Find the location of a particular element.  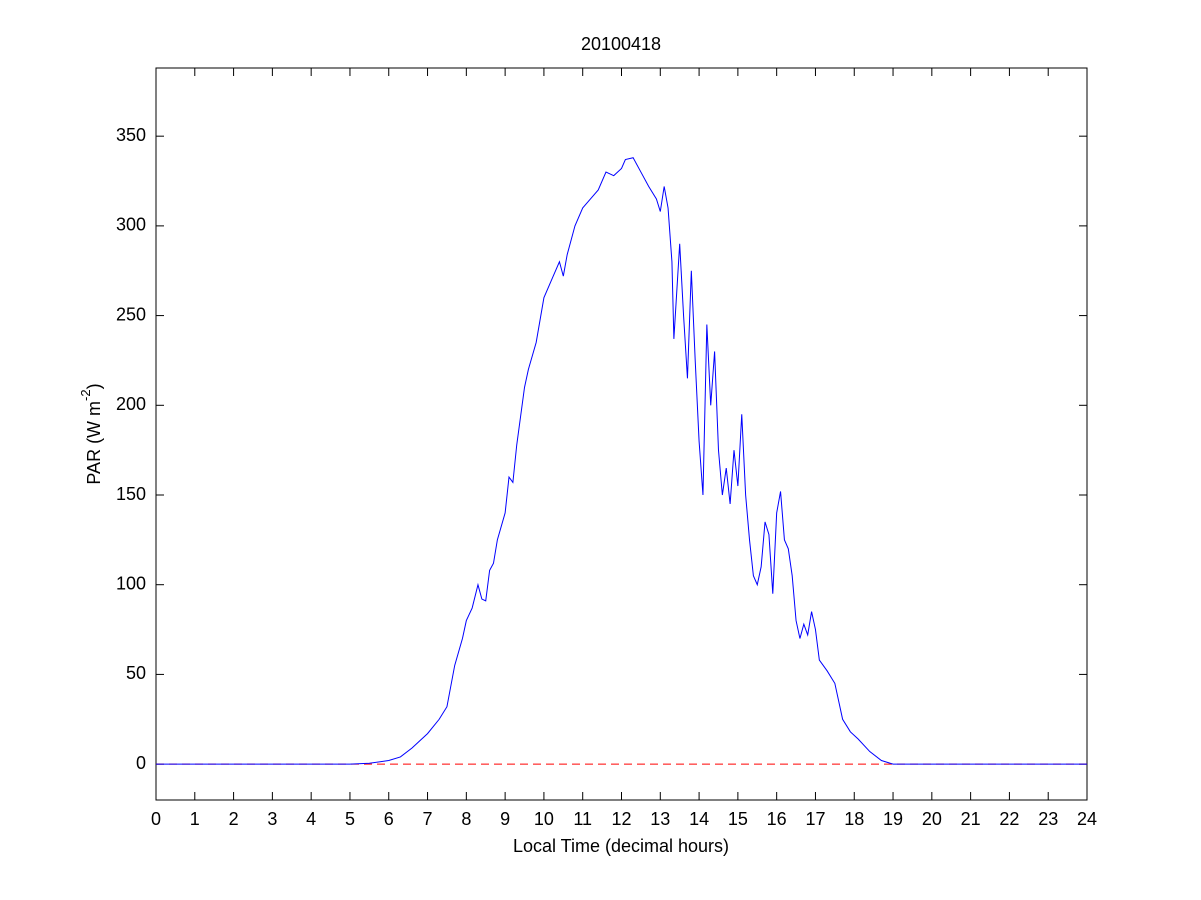

x-axis-label: Local Time (decimal hours) is located at coordinates (621, 846).